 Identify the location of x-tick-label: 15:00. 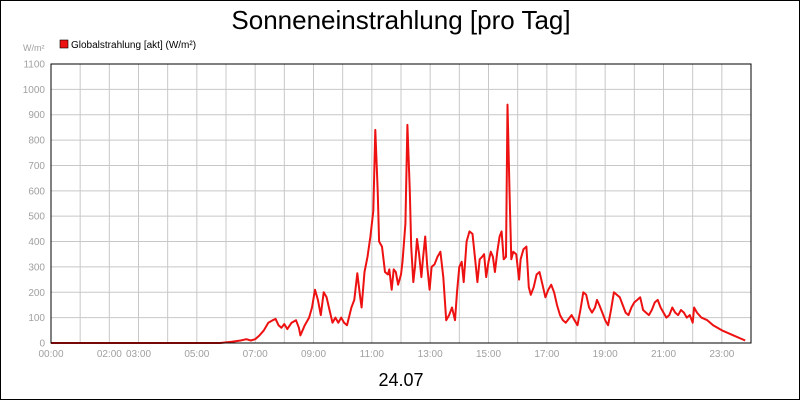
(488, 354).